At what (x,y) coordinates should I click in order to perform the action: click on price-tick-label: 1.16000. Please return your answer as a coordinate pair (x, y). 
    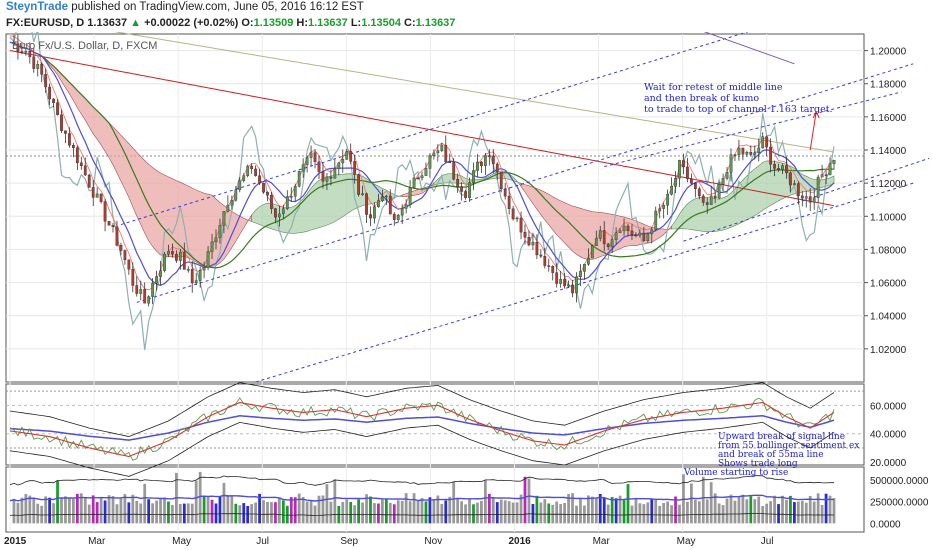
    Looking at the image, I should click on (888, 118).